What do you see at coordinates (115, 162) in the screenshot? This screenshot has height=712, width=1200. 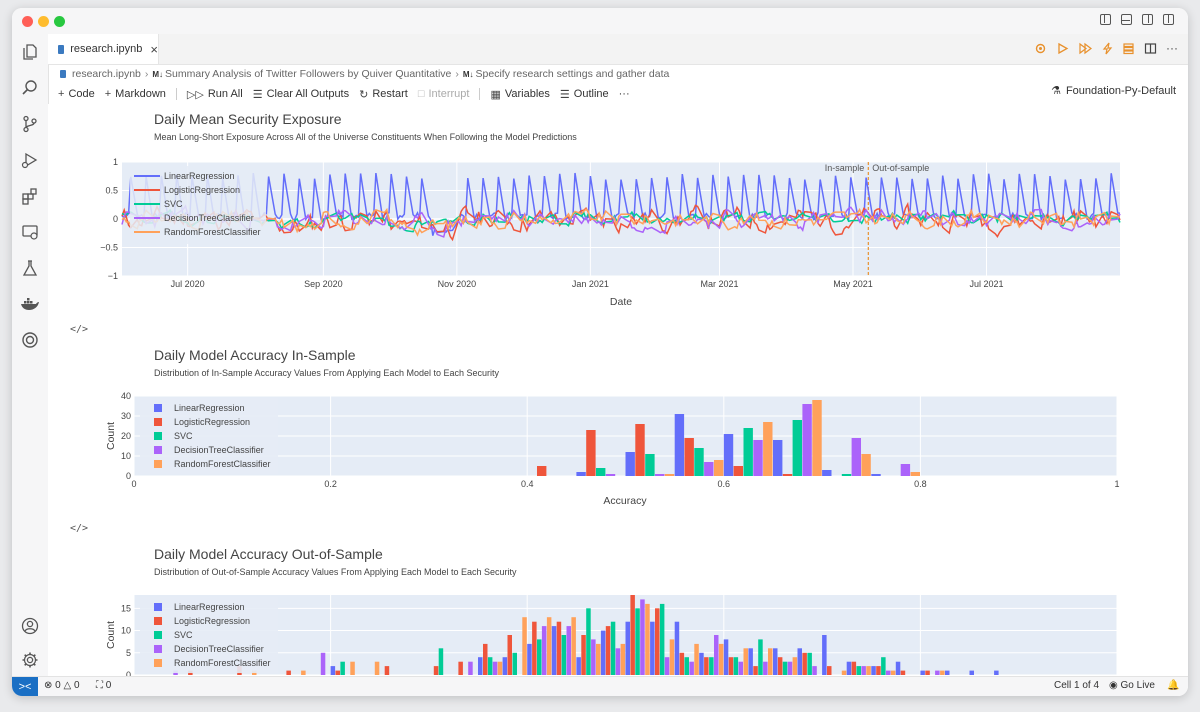 I see `y-tick-label: 1` at bounding box center [115, 162].